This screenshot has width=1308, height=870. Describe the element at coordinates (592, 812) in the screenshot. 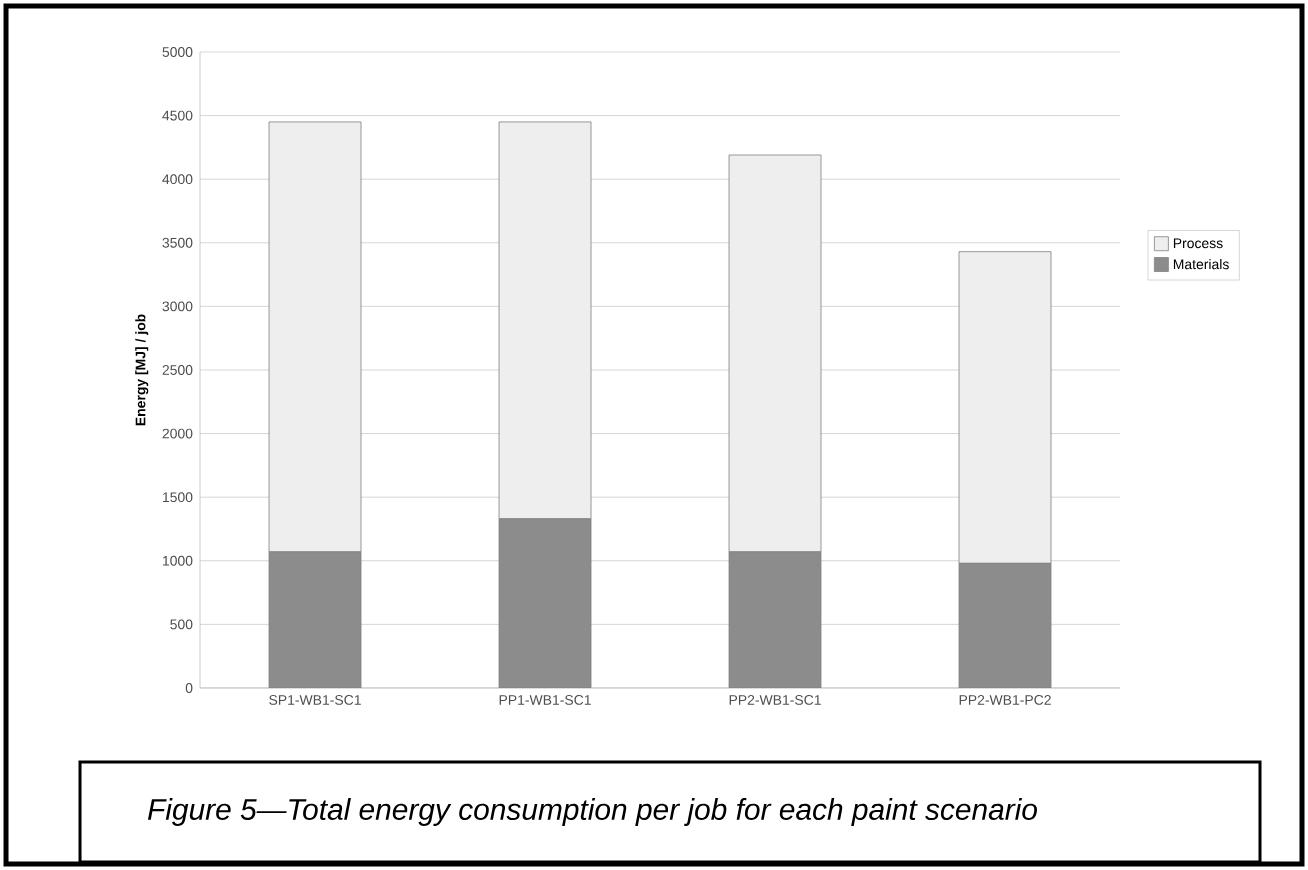

I see `caption: Figure 5—Total energy consumption per job for each paint scenario` at that location.